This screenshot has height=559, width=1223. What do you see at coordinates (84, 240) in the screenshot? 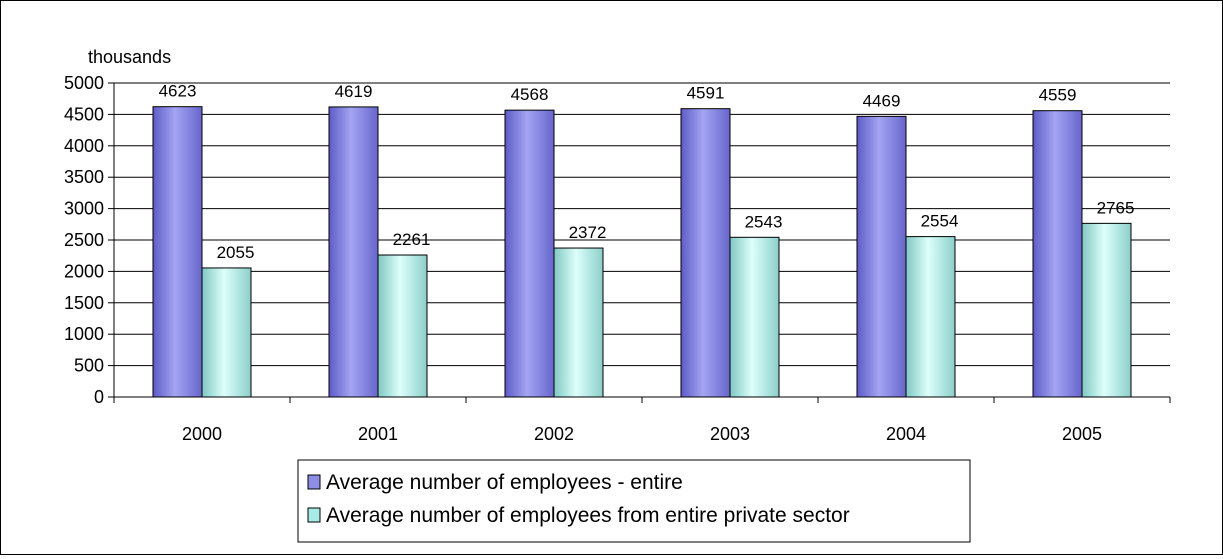
I see `y-tick-label: 2500` at bounding box center [84, 240].